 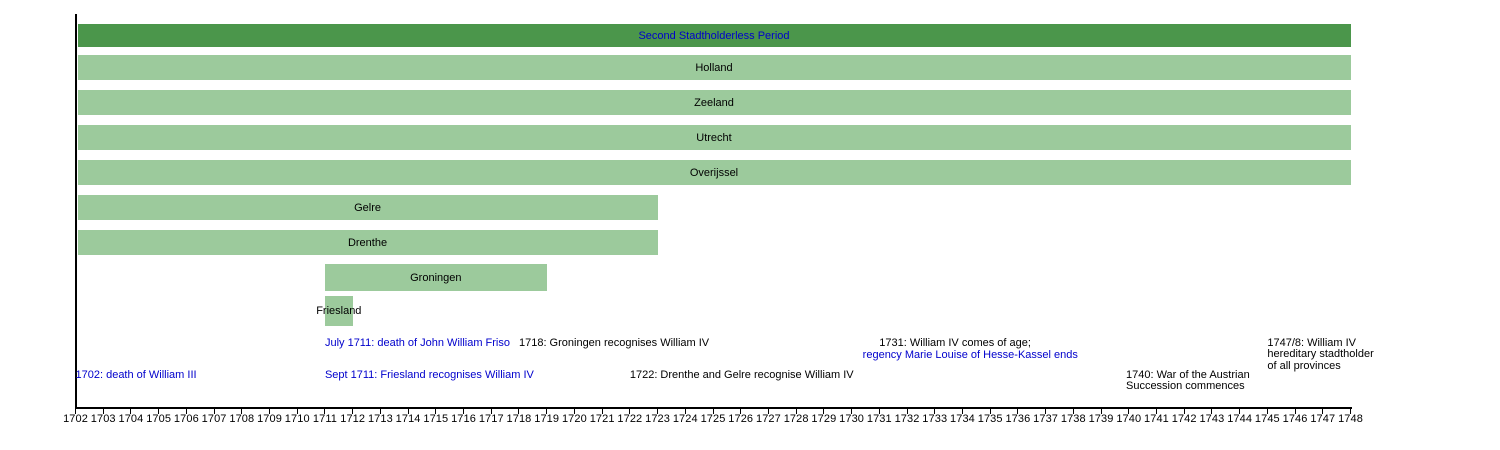 I want to click on x-axis-label-1705: 1705, so click(x=159, y=419).